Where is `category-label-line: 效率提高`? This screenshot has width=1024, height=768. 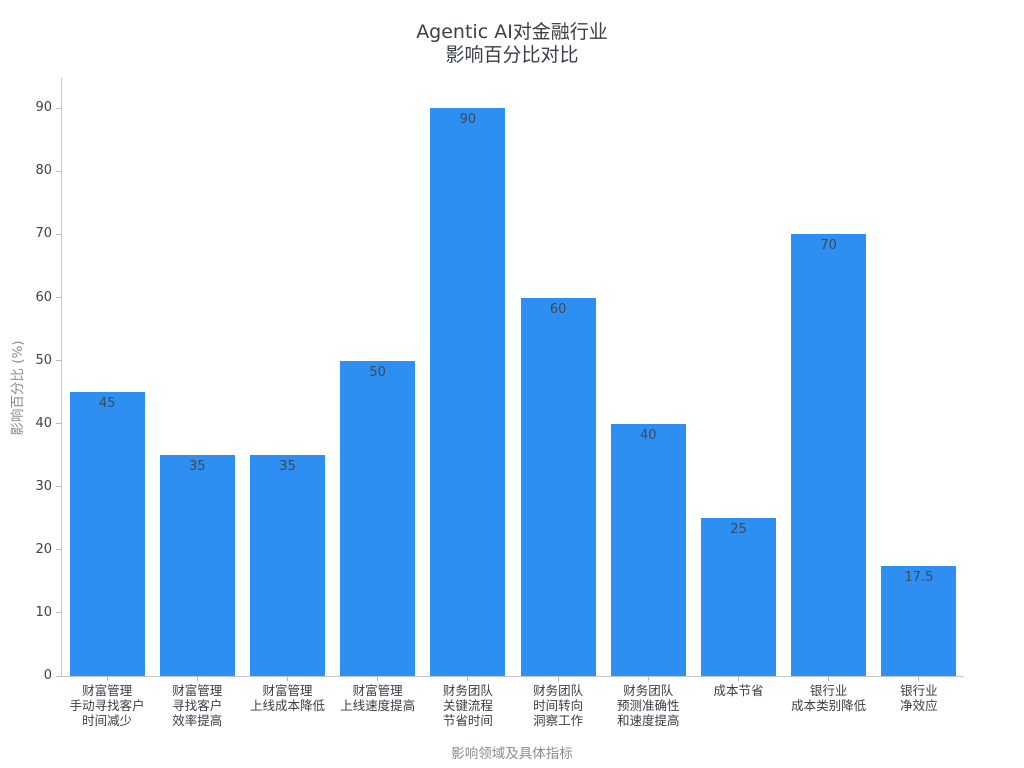 category-label-line: 效率提高 is located at coordinates (197, 720).